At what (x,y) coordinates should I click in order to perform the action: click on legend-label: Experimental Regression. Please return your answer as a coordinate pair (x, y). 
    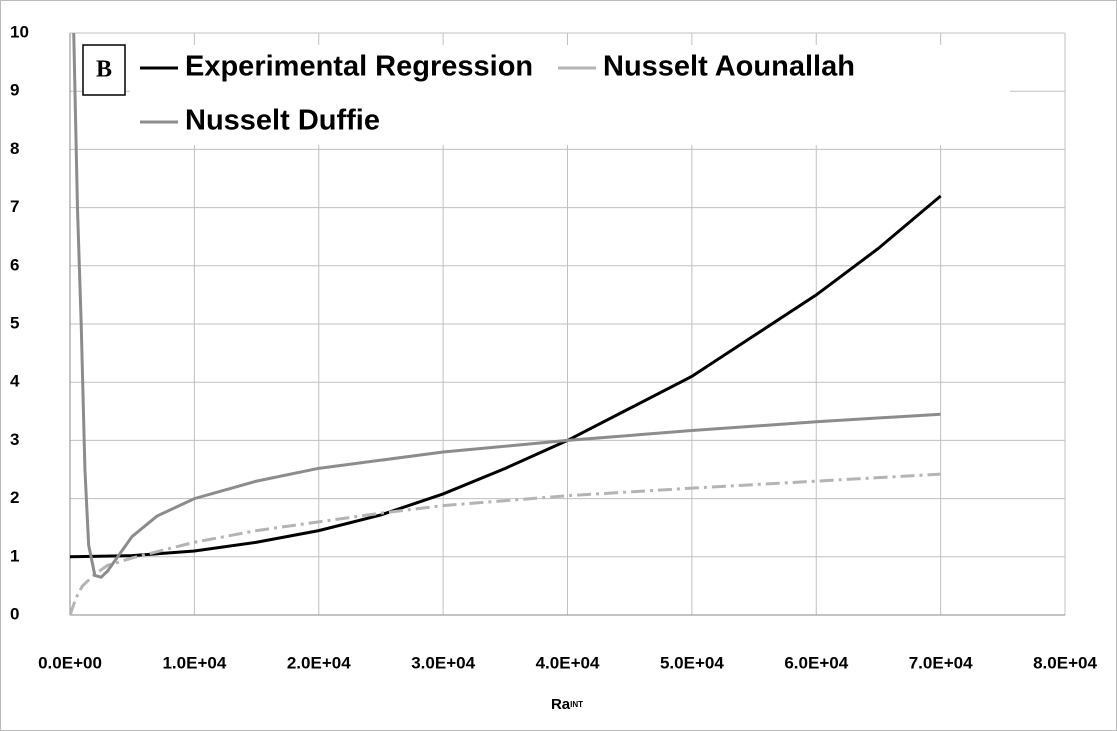
    Looking at the image, I should click on (359, 67).